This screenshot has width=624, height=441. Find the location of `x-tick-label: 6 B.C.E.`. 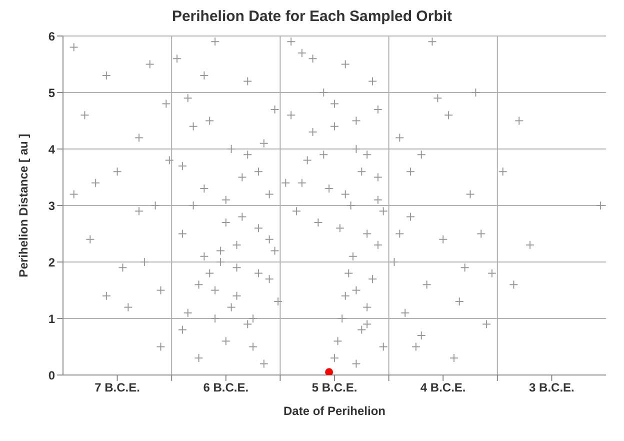

x-tick-label: 6 B.C.E. is located at coordinates (226, 387).